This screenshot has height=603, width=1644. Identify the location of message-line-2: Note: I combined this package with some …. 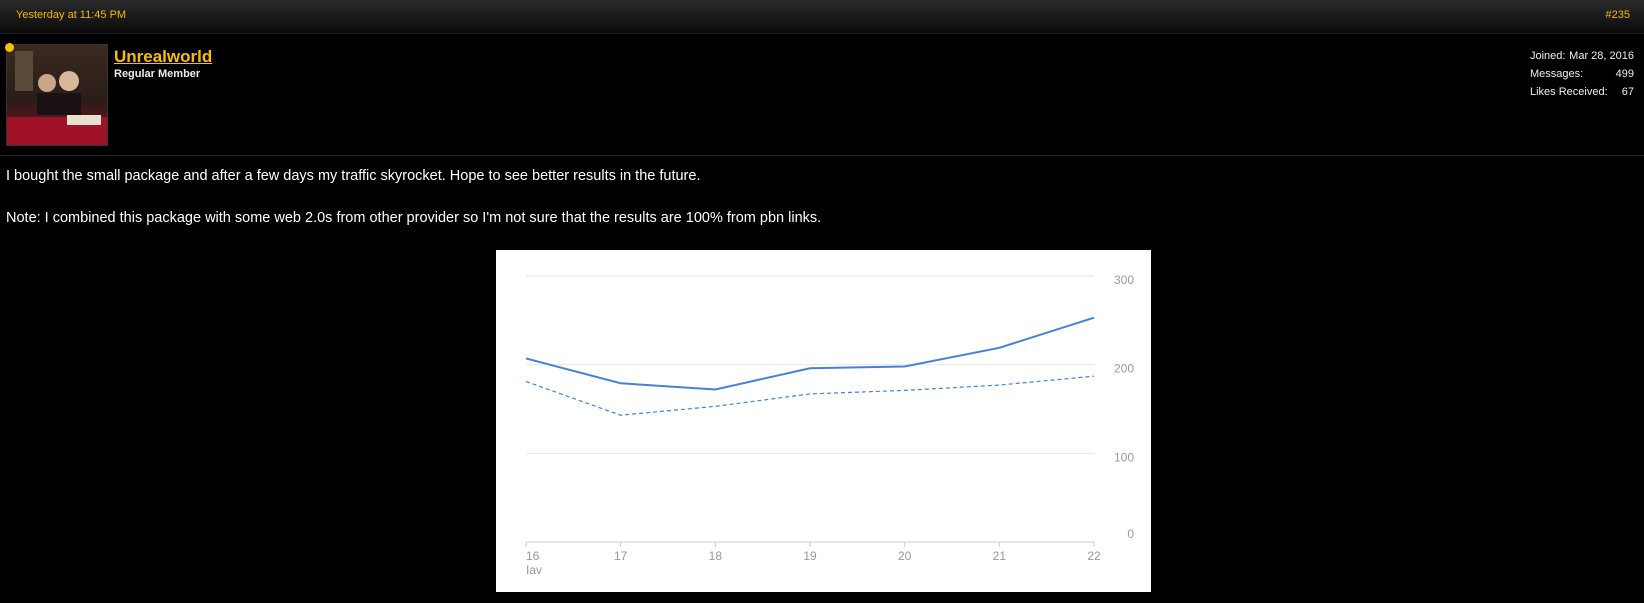
(414, 218).